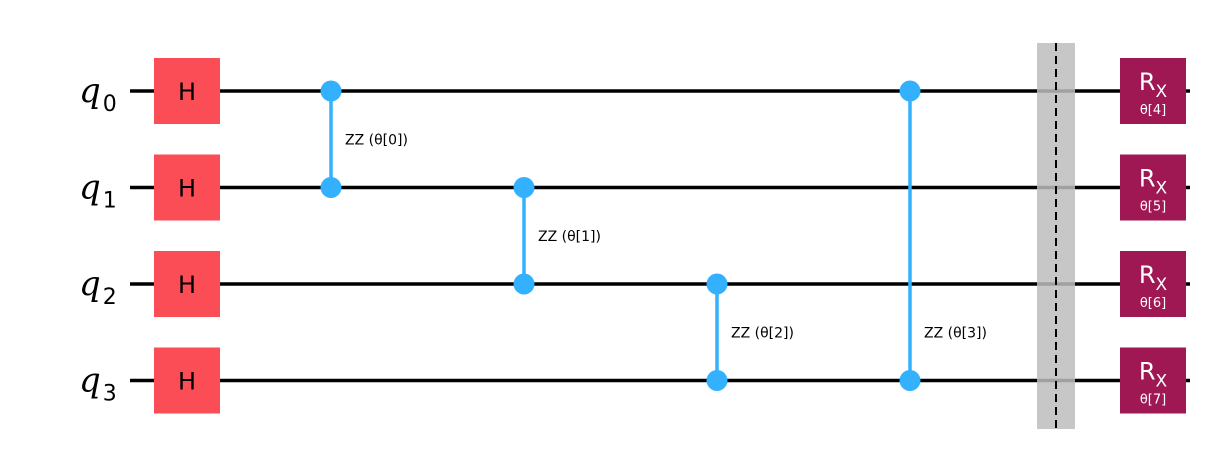 The image size is (1231, 454). Describe the element at coordinates (376, 140) in the screenshot. I see `zz-gate-label: ZZ (θ[0])` at that location.